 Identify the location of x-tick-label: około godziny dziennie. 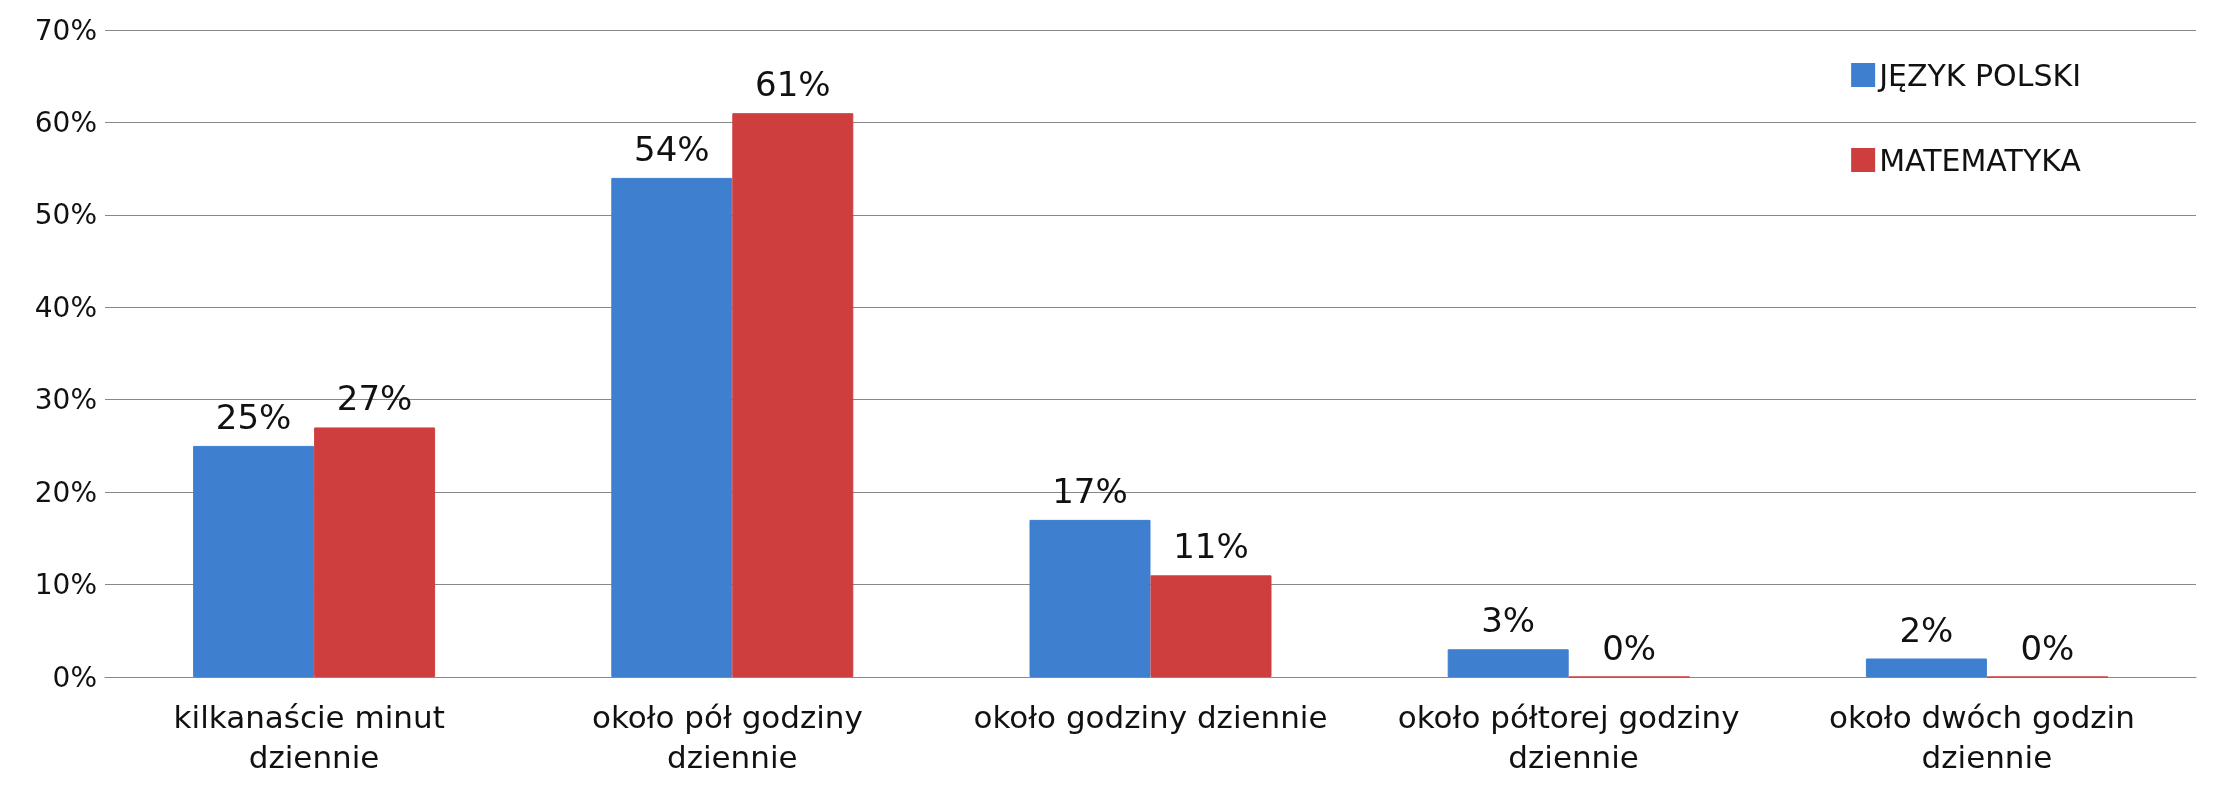
(1150, 717).